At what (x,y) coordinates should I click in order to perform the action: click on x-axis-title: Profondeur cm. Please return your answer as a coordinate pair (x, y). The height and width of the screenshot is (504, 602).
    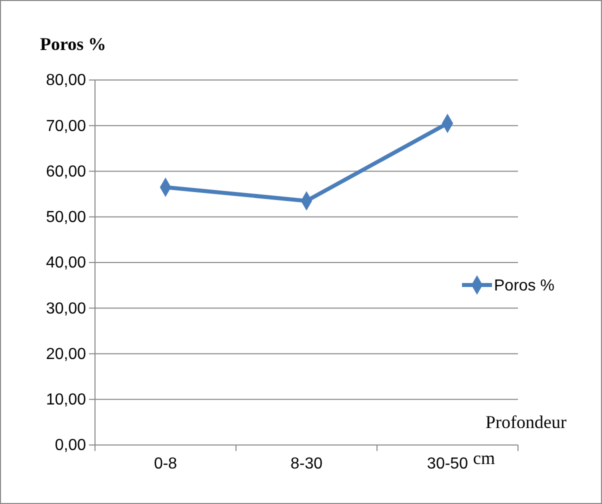
    Looking at the image, I should click on (519, 440).